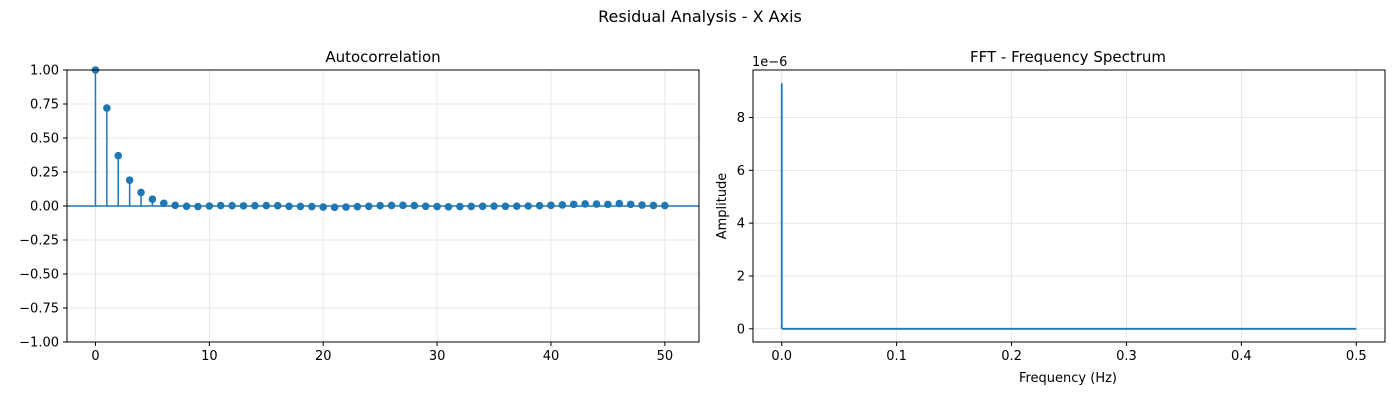 This screenshot has height=400, width=1400. What do you see at coordinates (741, 329) in the screenshot?
I see `fft-ytick-label: 0` at bounding box center [741, 329].